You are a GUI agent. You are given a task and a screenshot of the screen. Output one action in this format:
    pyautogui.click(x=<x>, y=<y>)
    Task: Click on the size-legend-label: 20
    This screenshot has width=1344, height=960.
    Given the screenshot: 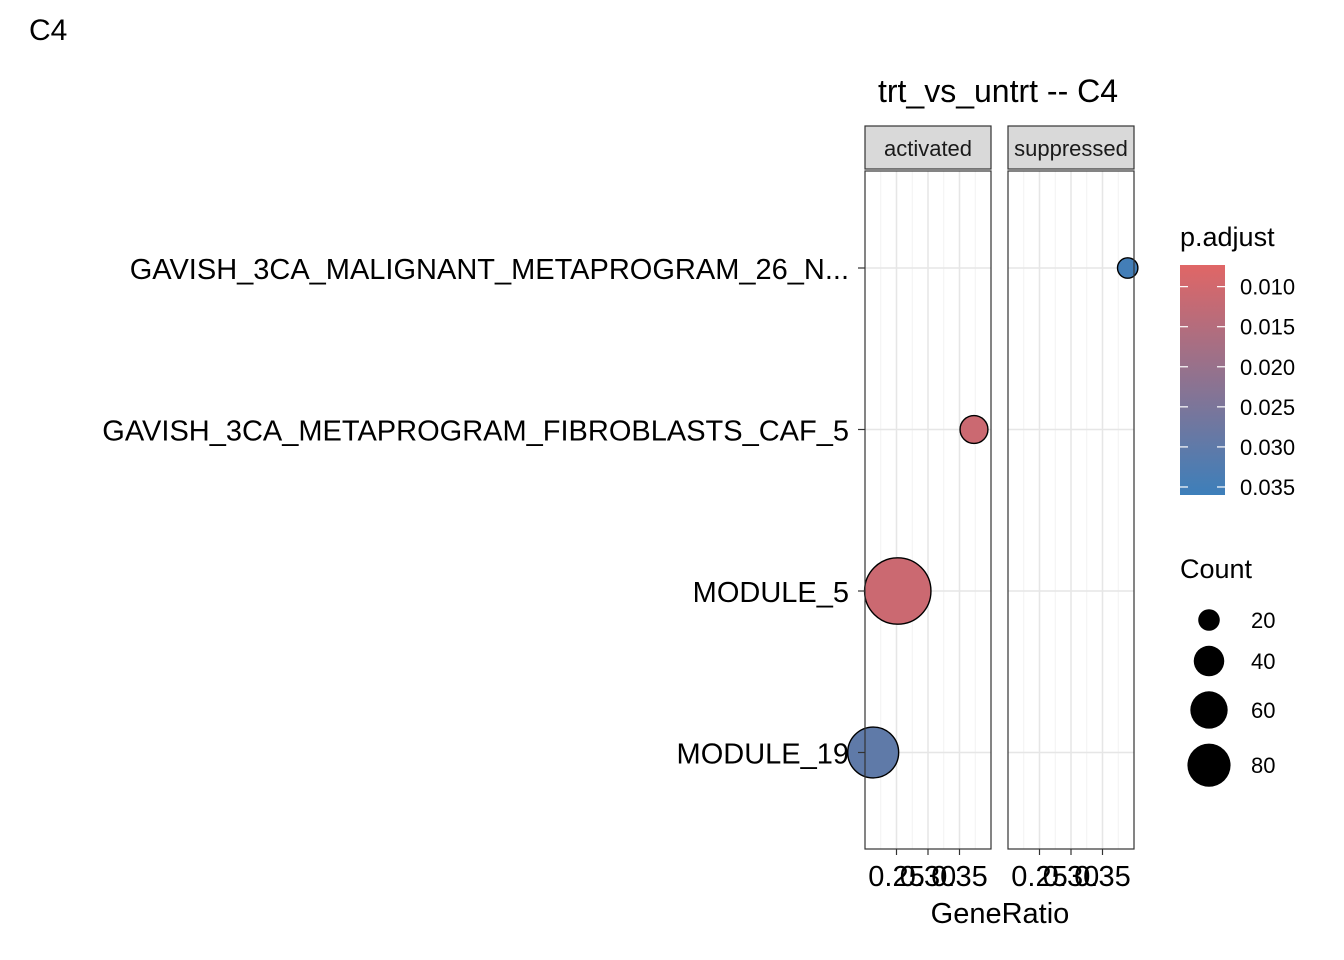 What is the action you would take?
    pyautogui.click(x=1263, y=620)
    